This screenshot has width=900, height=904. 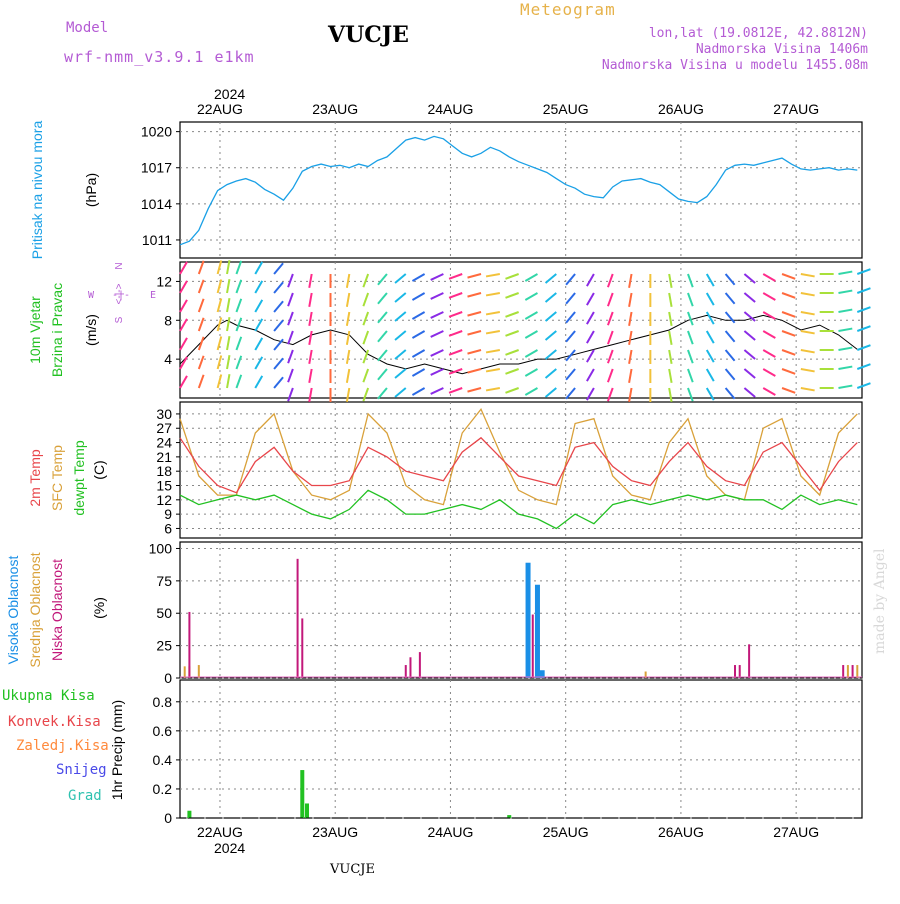 I want to click on y-tick-label-temperature: 18, so click(x=164, y=471).